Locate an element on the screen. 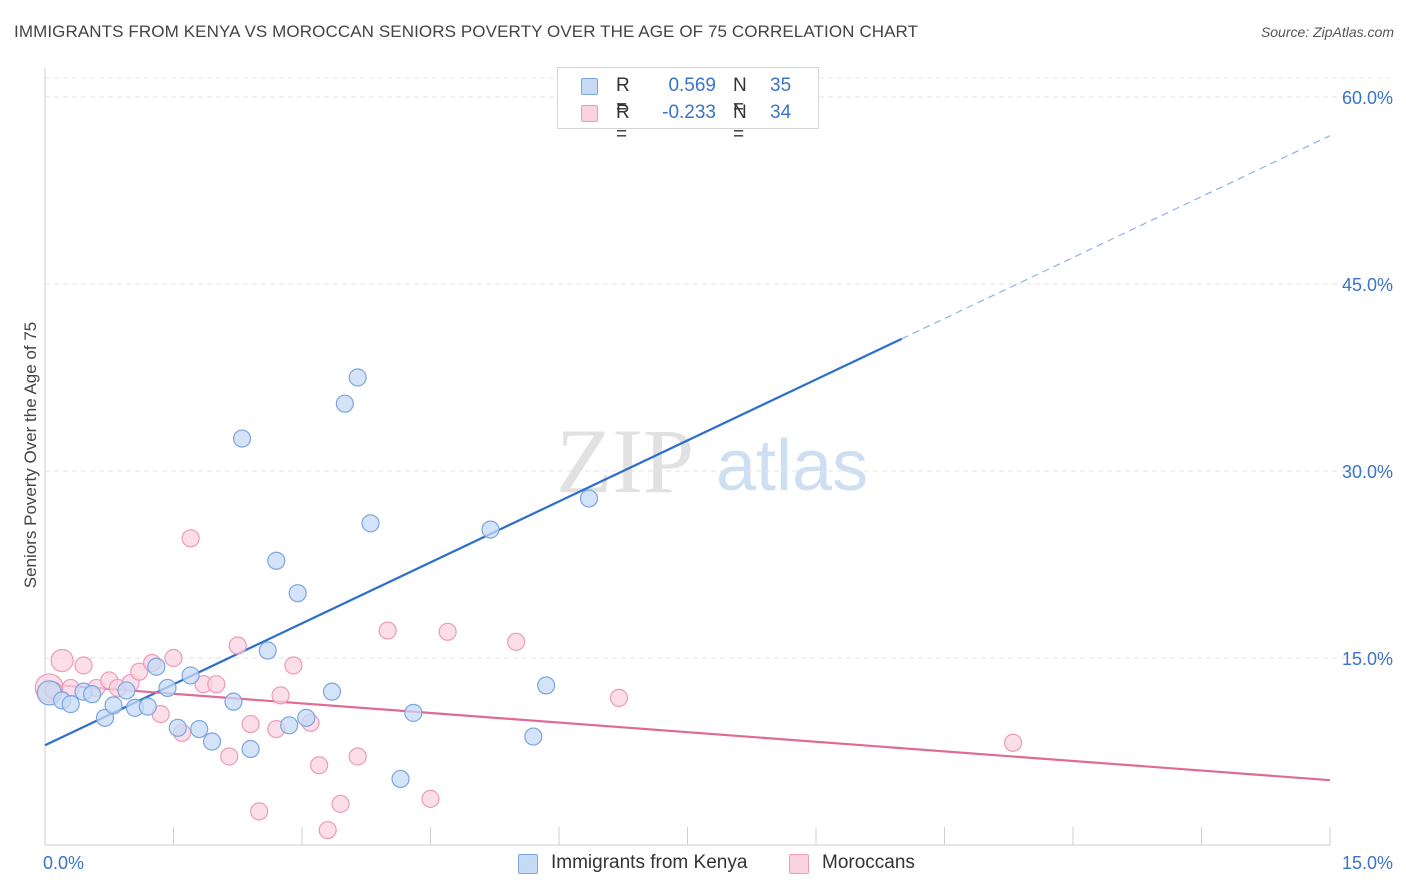 The height and width of the screenshot is (892, 1406). watermark: ZIP atlas is located at coordinates (712, 461).